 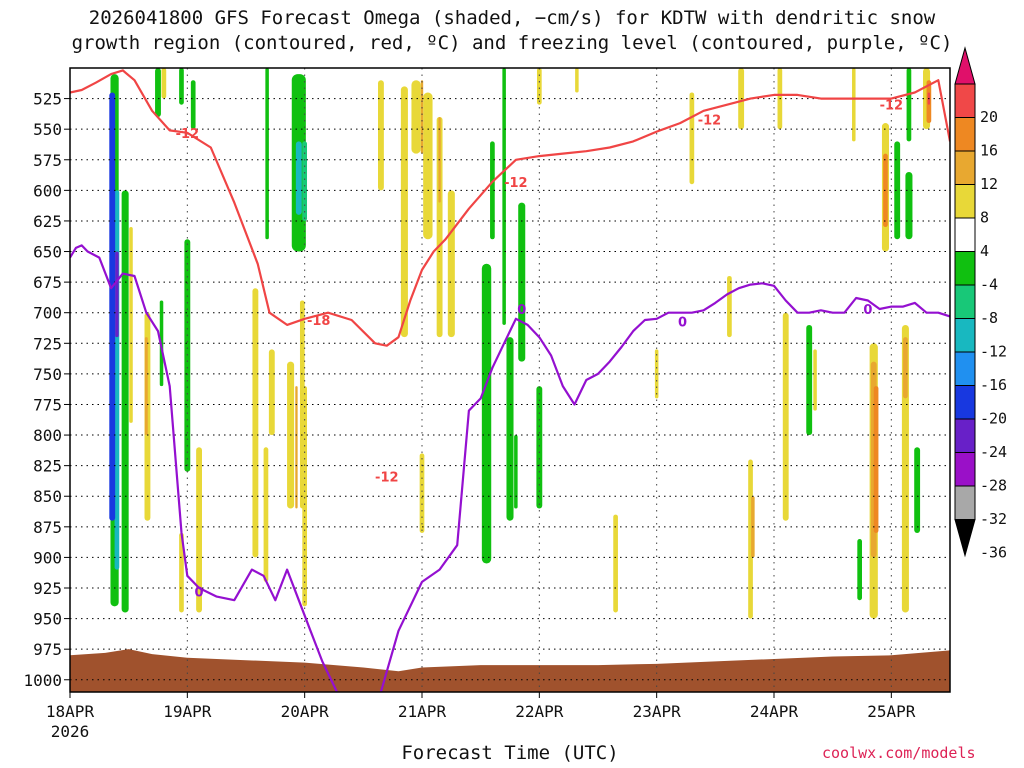 I want to click on y-tick-label: 800, so click(x=47, y=435).